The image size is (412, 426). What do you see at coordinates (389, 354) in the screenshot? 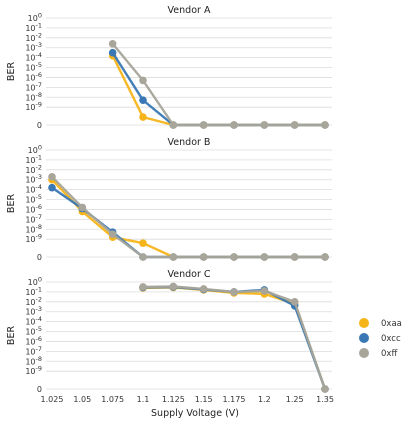
I see `legend-label: 0xff` at bounding box center [389, 354].